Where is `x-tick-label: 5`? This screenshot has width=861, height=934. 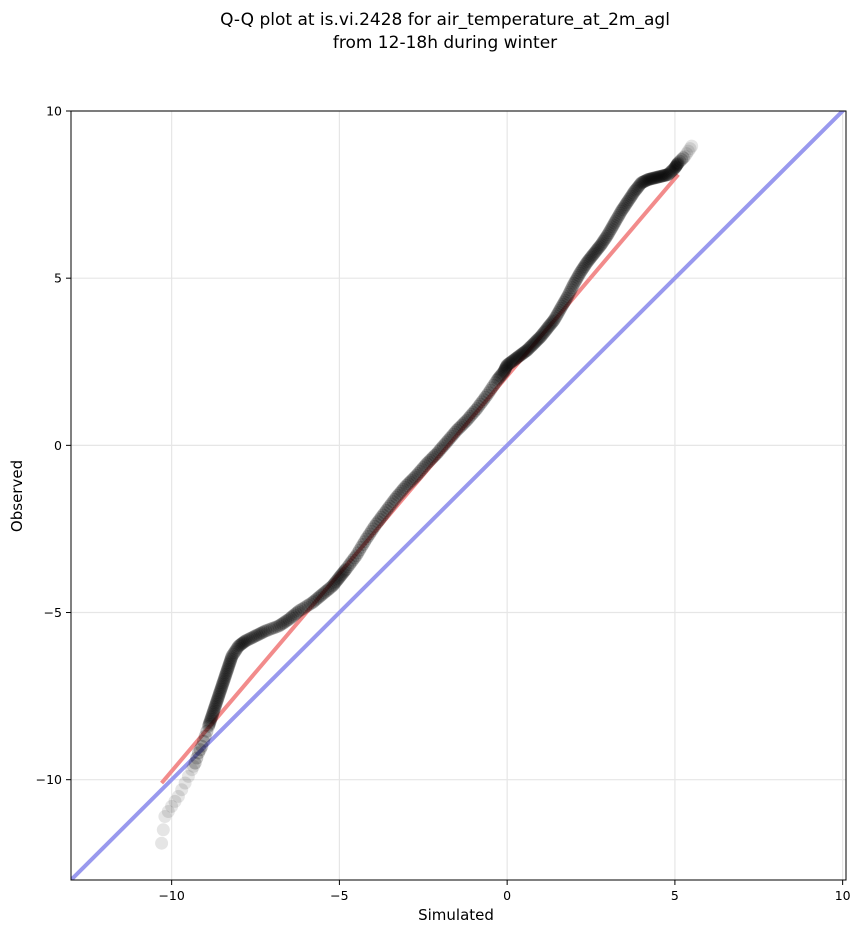 x-tick-label: 5 is located at coordinates (675, 895).